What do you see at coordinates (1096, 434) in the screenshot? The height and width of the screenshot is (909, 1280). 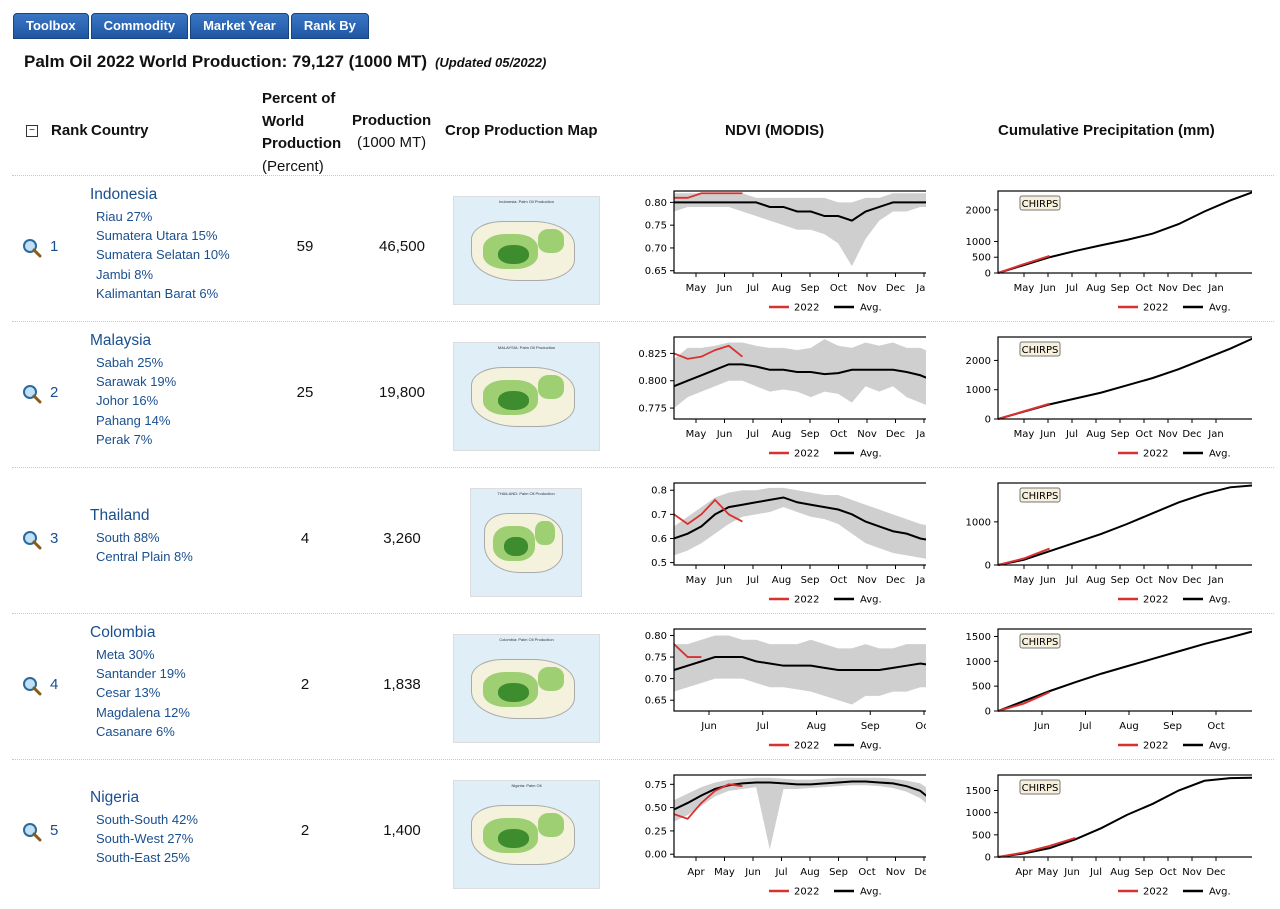 I see `precip-xtick-label: Aug` at bounding box center [1096, 434].